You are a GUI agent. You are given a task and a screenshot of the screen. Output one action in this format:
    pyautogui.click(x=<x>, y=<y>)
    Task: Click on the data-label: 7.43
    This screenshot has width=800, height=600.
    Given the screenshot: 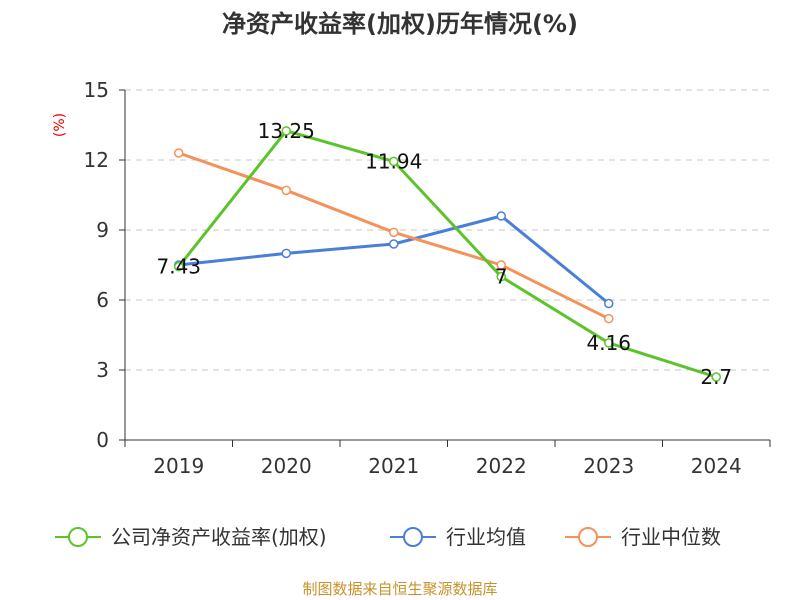 What is the action you would take?
    pyautogui.click(x=178, y=267)
    